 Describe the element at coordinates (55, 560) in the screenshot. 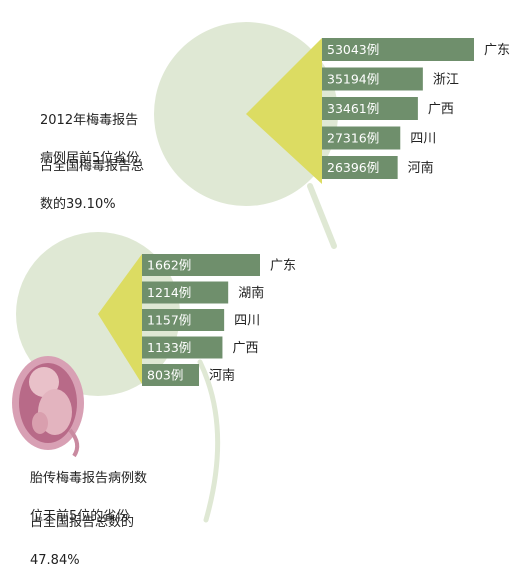

I see `chart-2-share-line-2: 47.84%` at that location.